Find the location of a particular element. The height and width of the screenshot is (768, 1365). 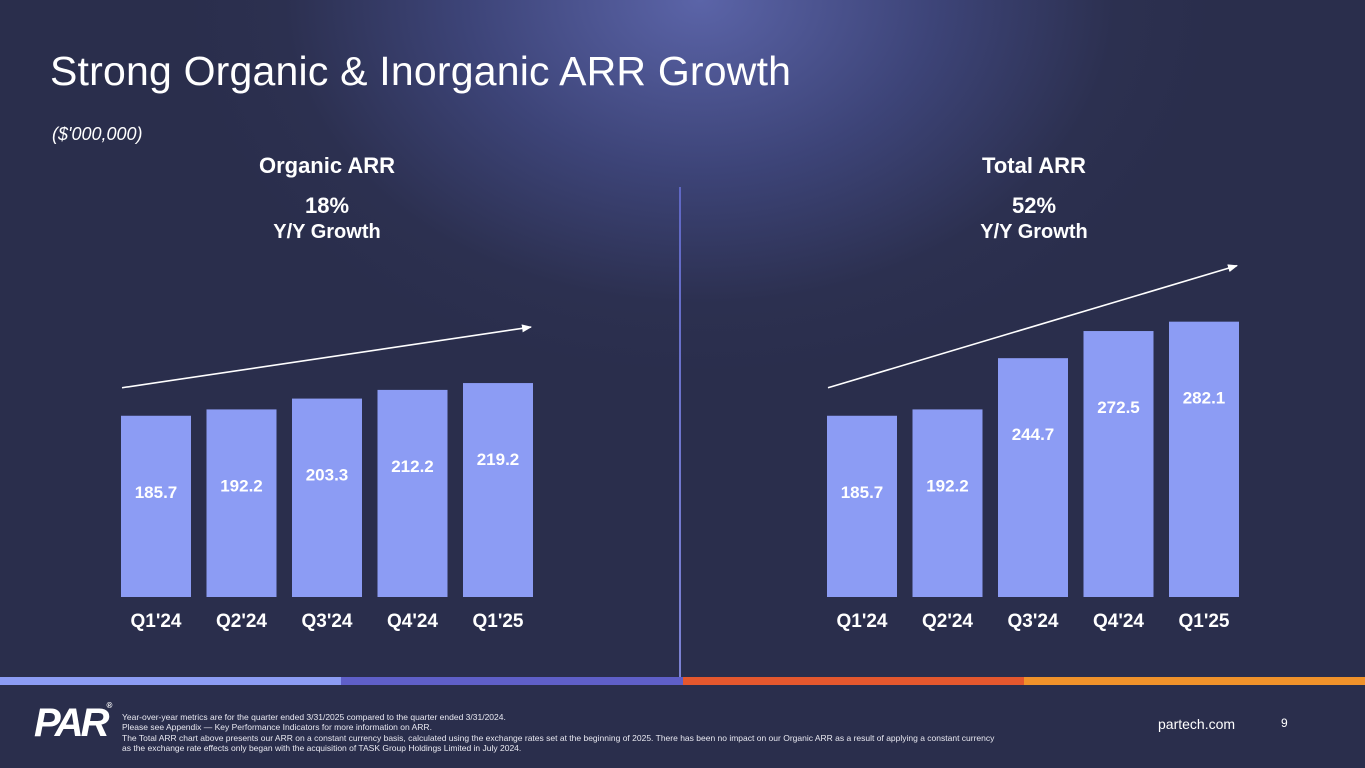

organic-chart-header: Organic ARR 18% Y/Y Growth is located at coordinates (327, 198).